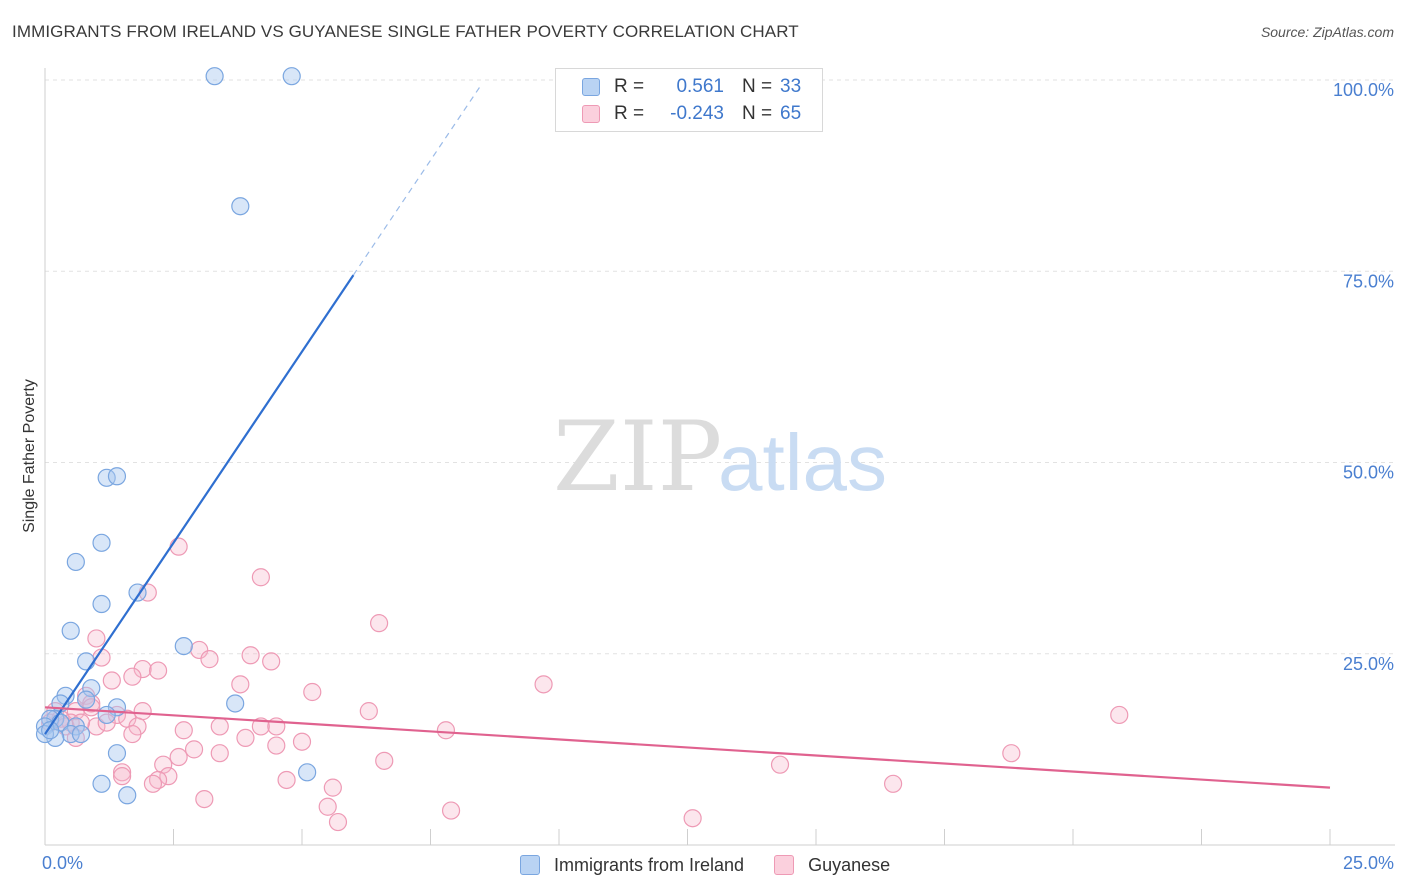  Describe the element at coordinates (687, 747) in the screenshot. I see `guyanese-trend-line` at that location.